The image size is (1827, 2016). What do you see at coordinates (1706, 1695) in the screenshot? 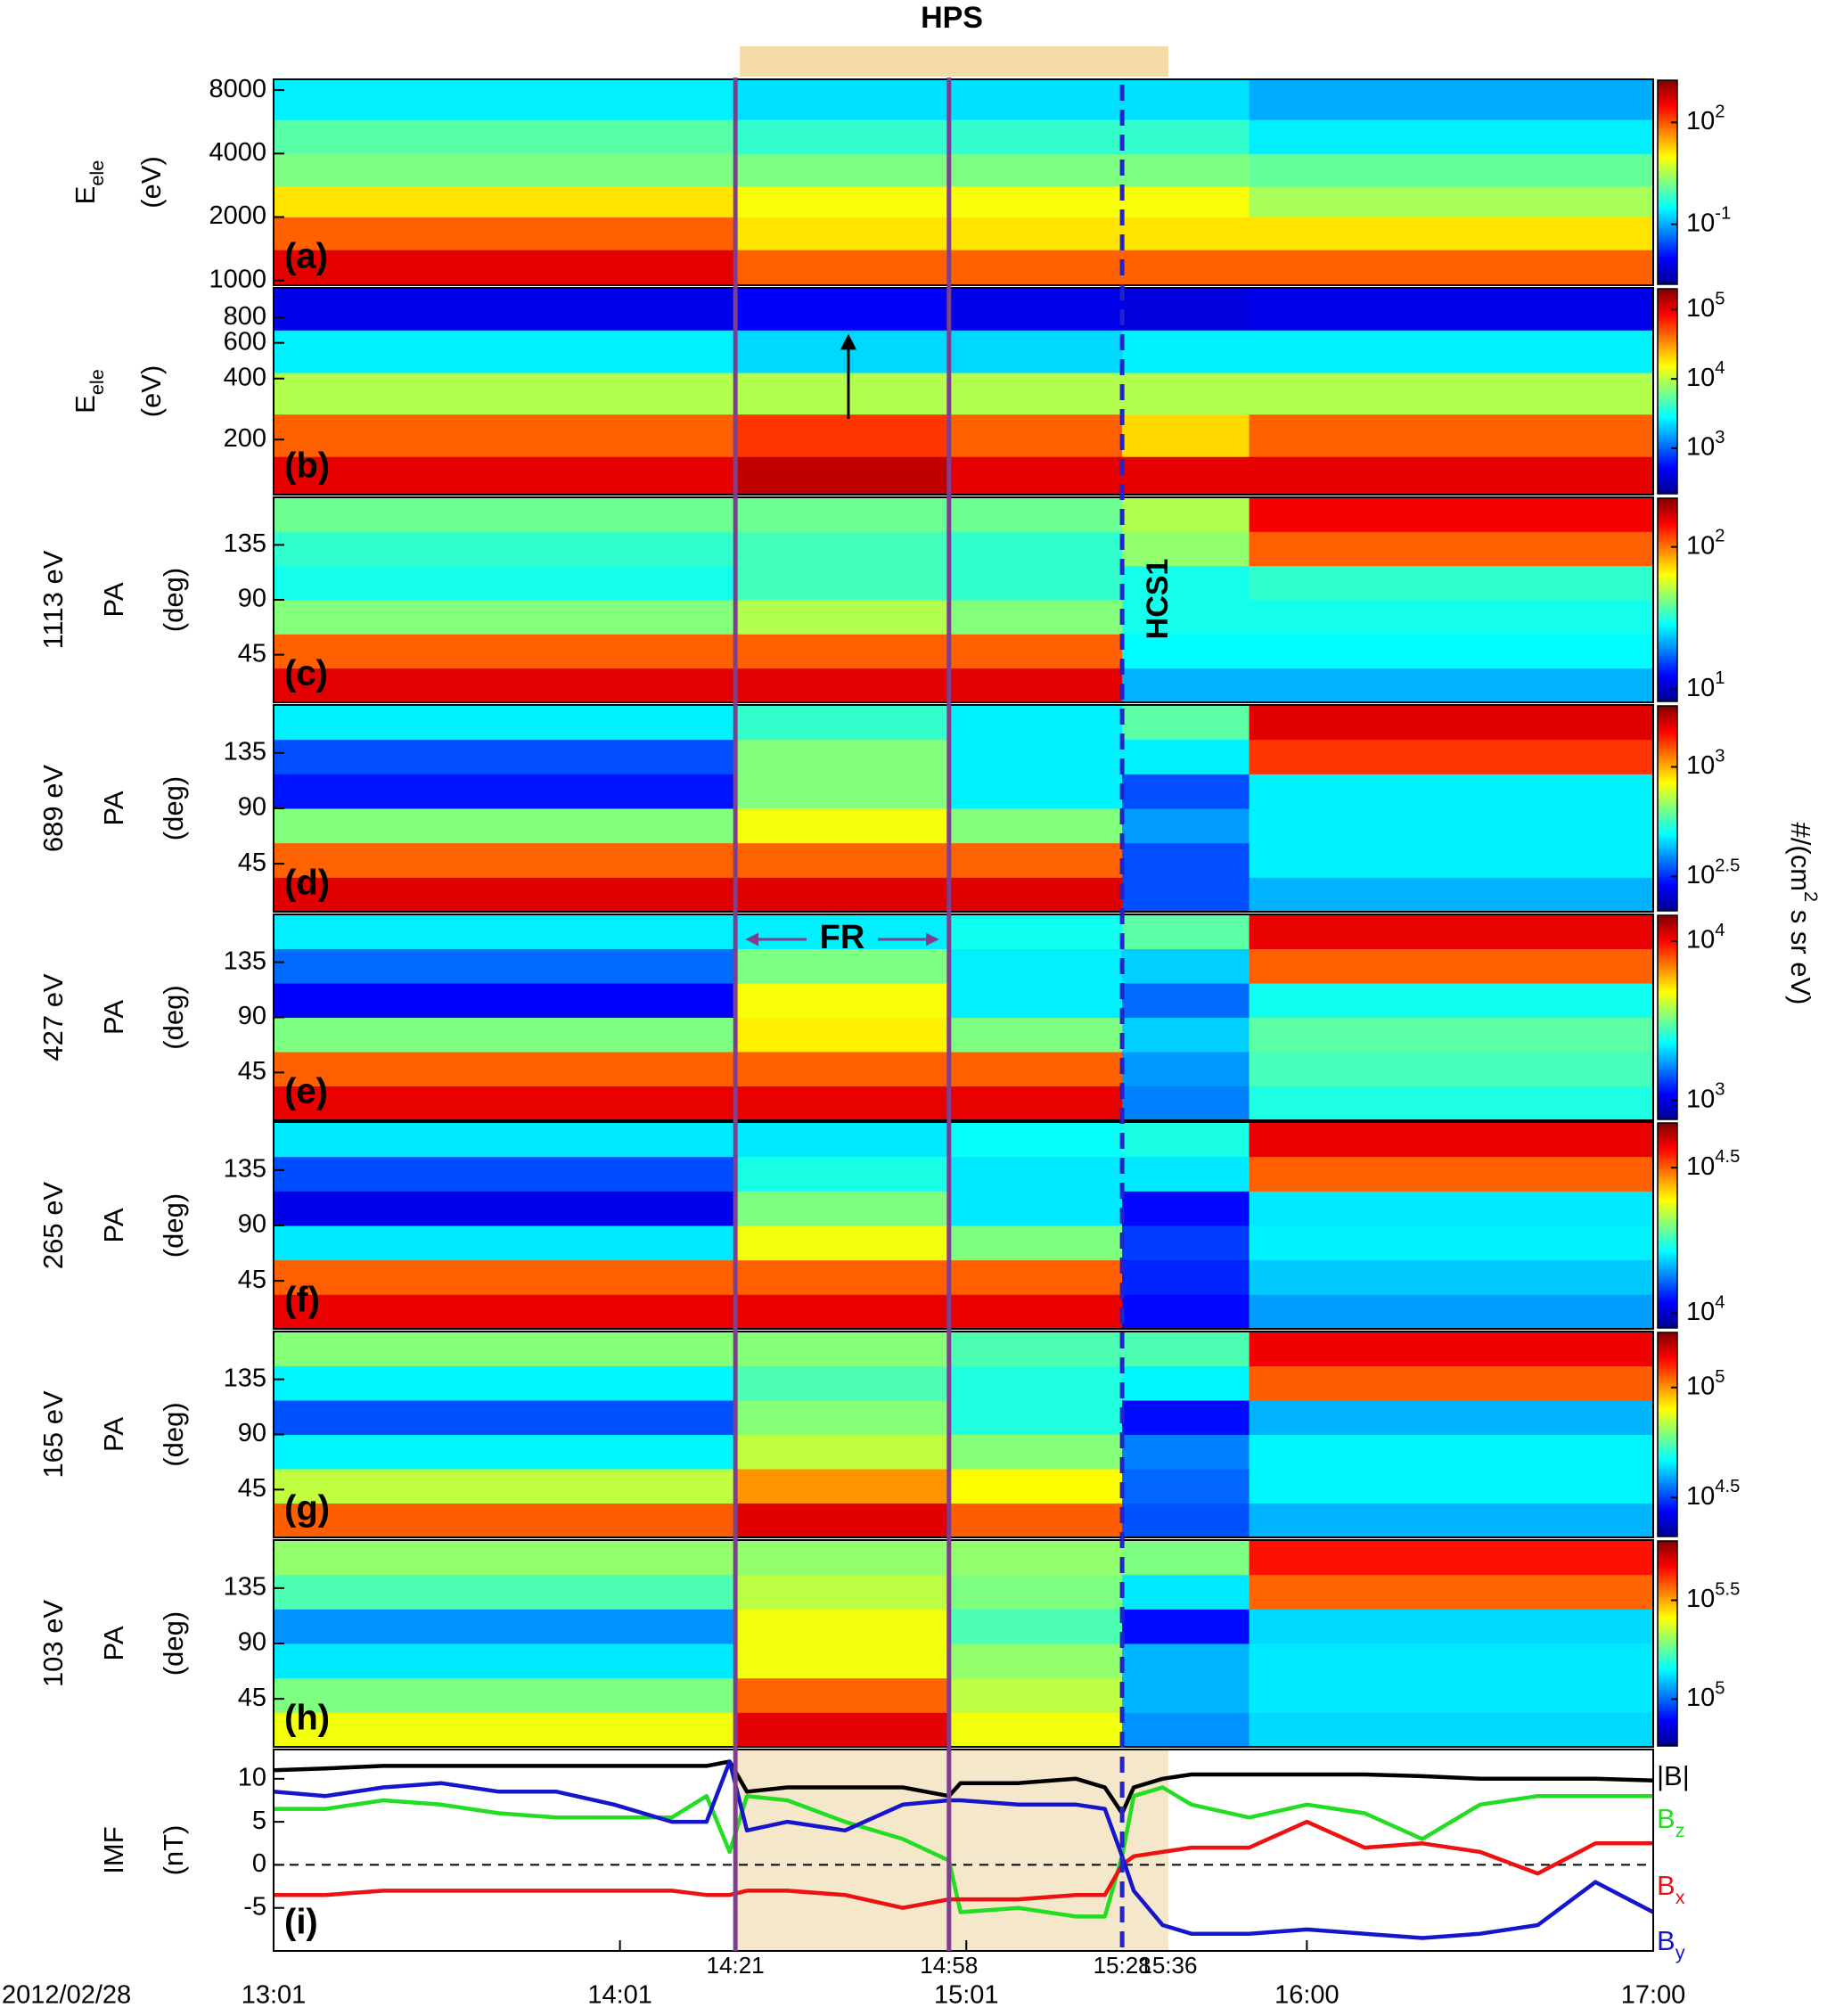
I see `colorbar-tick-label: 105` at bounding box center [1706, 1695].